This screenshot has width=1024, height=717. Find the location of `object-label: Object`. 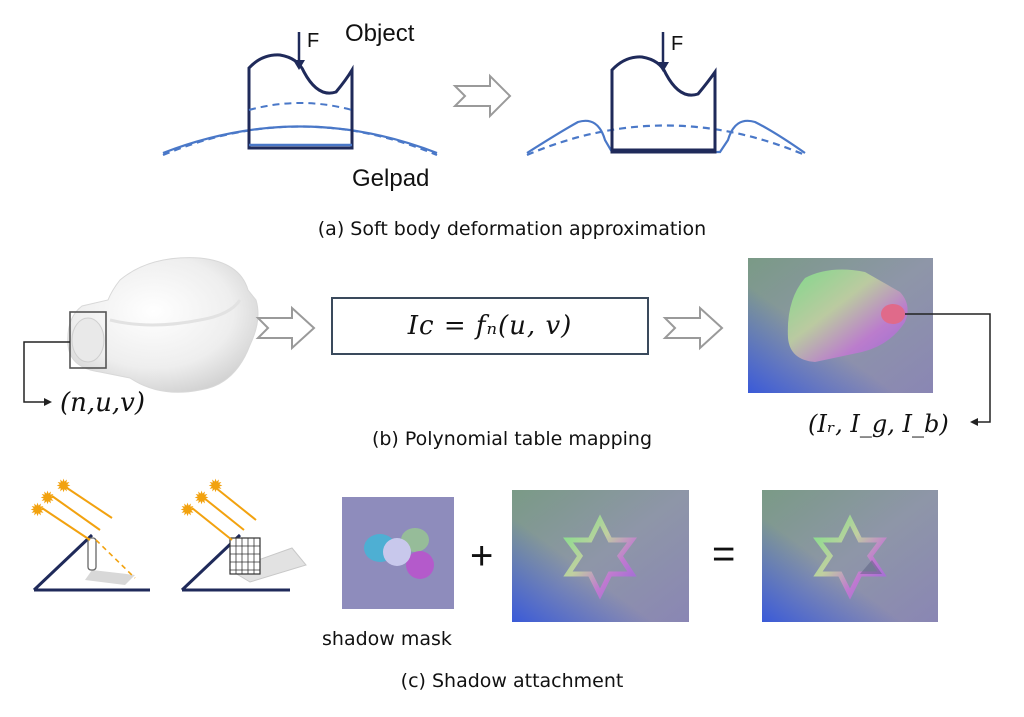

object-label: Object is located at coordinates (380, 33).